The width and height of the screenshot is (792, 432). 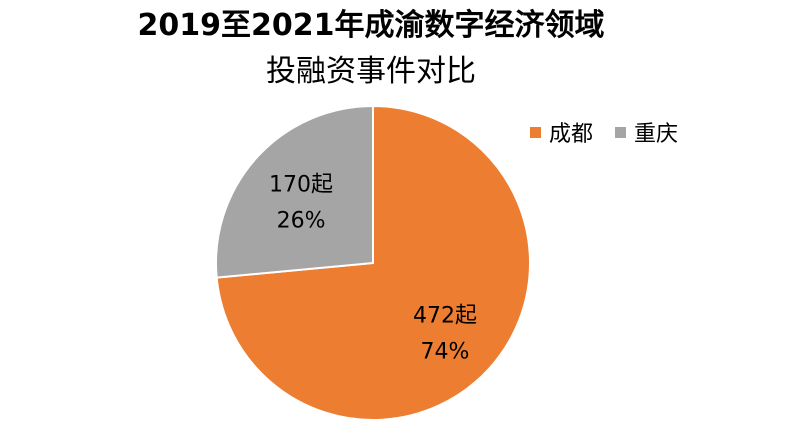 What do you see at coordinates (445, 316) in the screenshot?
I see `data-label-value-chengdu: 472起` at bounding box center [445, 316].